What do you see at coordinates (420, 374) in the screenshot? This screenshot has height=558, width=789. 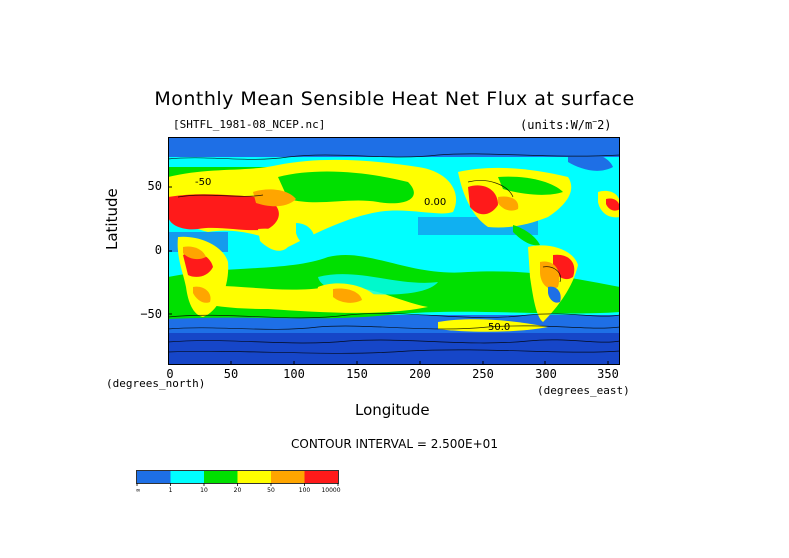 I see `x-tick-label: 200` at bounding box center [420, 374].